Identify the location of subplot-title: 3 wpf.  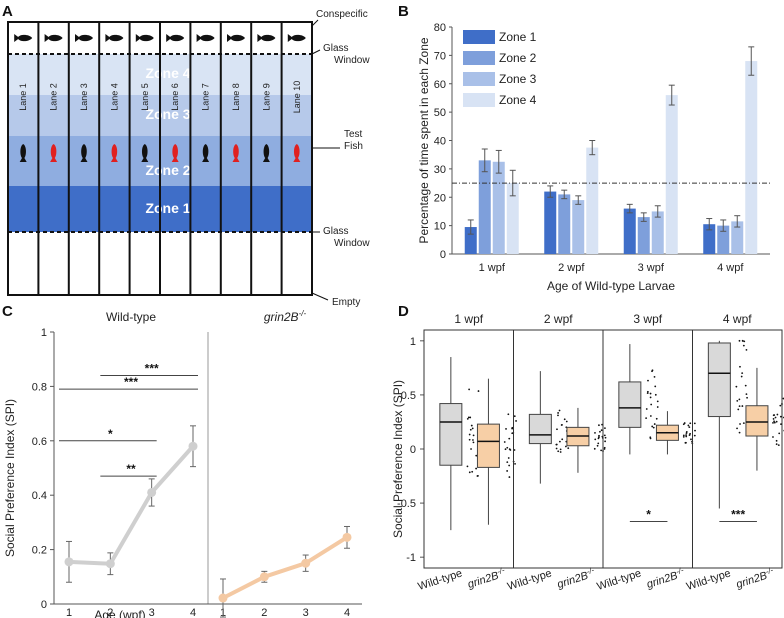
(647, 319).